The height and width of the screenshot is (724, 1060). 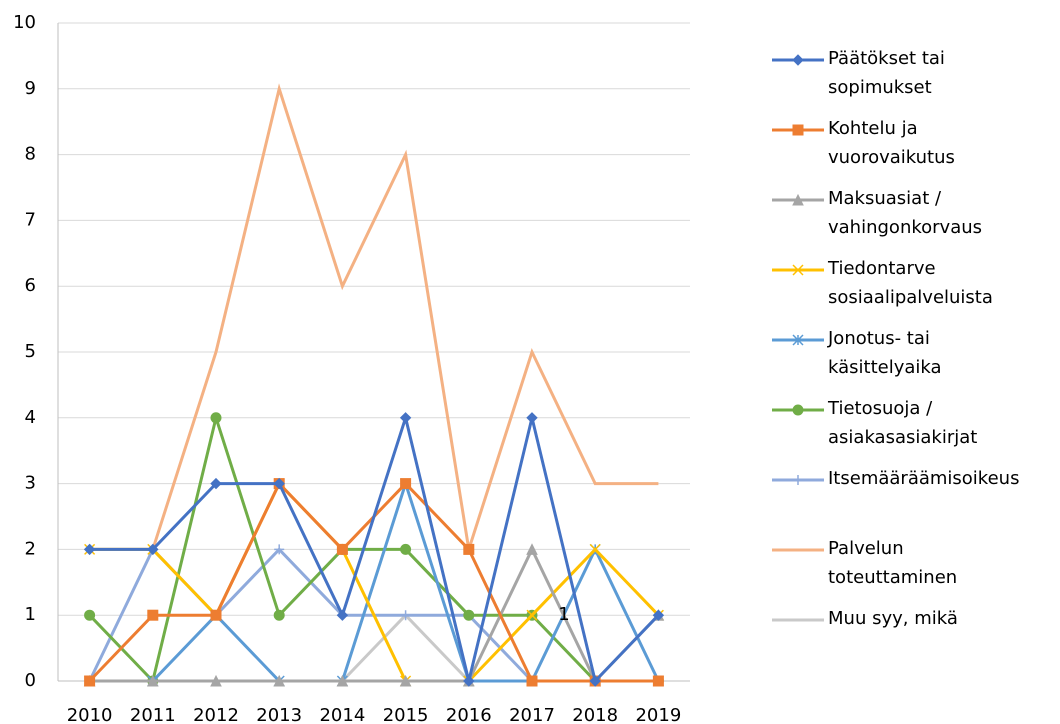 I want to click on x-tick-label: 2010, so click(x=90, y=714).